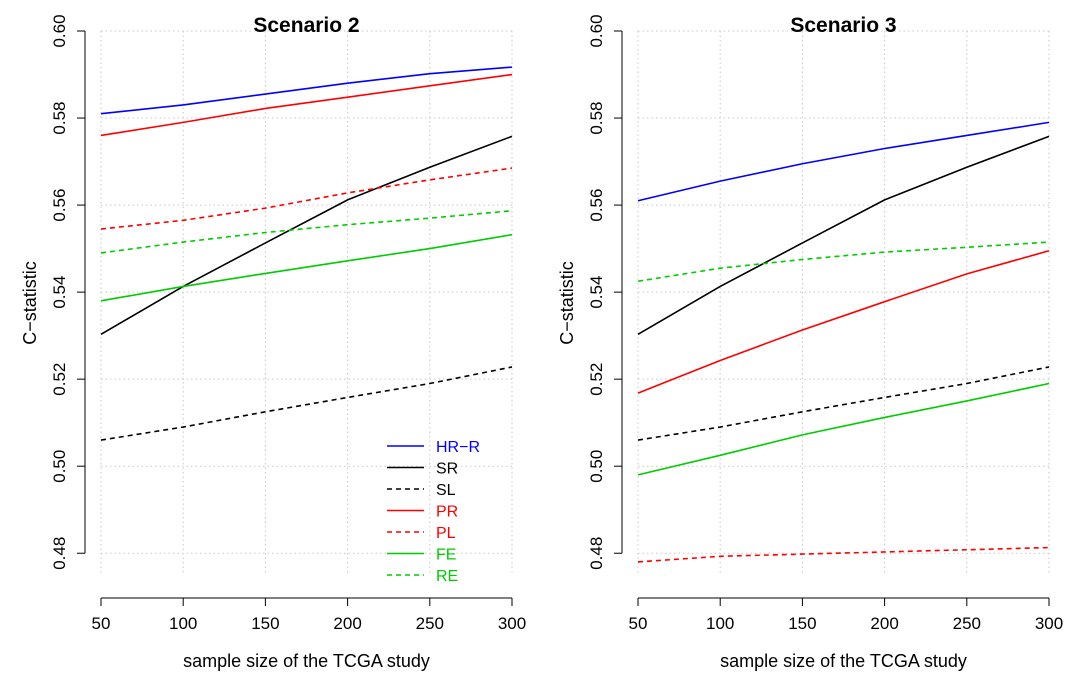 Image resolution: width=1068 pixels, height=677 pixels. What do you see at coordinates (447, 576) in the screenshot?
I see `legend-label: RE` at bounding box center [447, 576].